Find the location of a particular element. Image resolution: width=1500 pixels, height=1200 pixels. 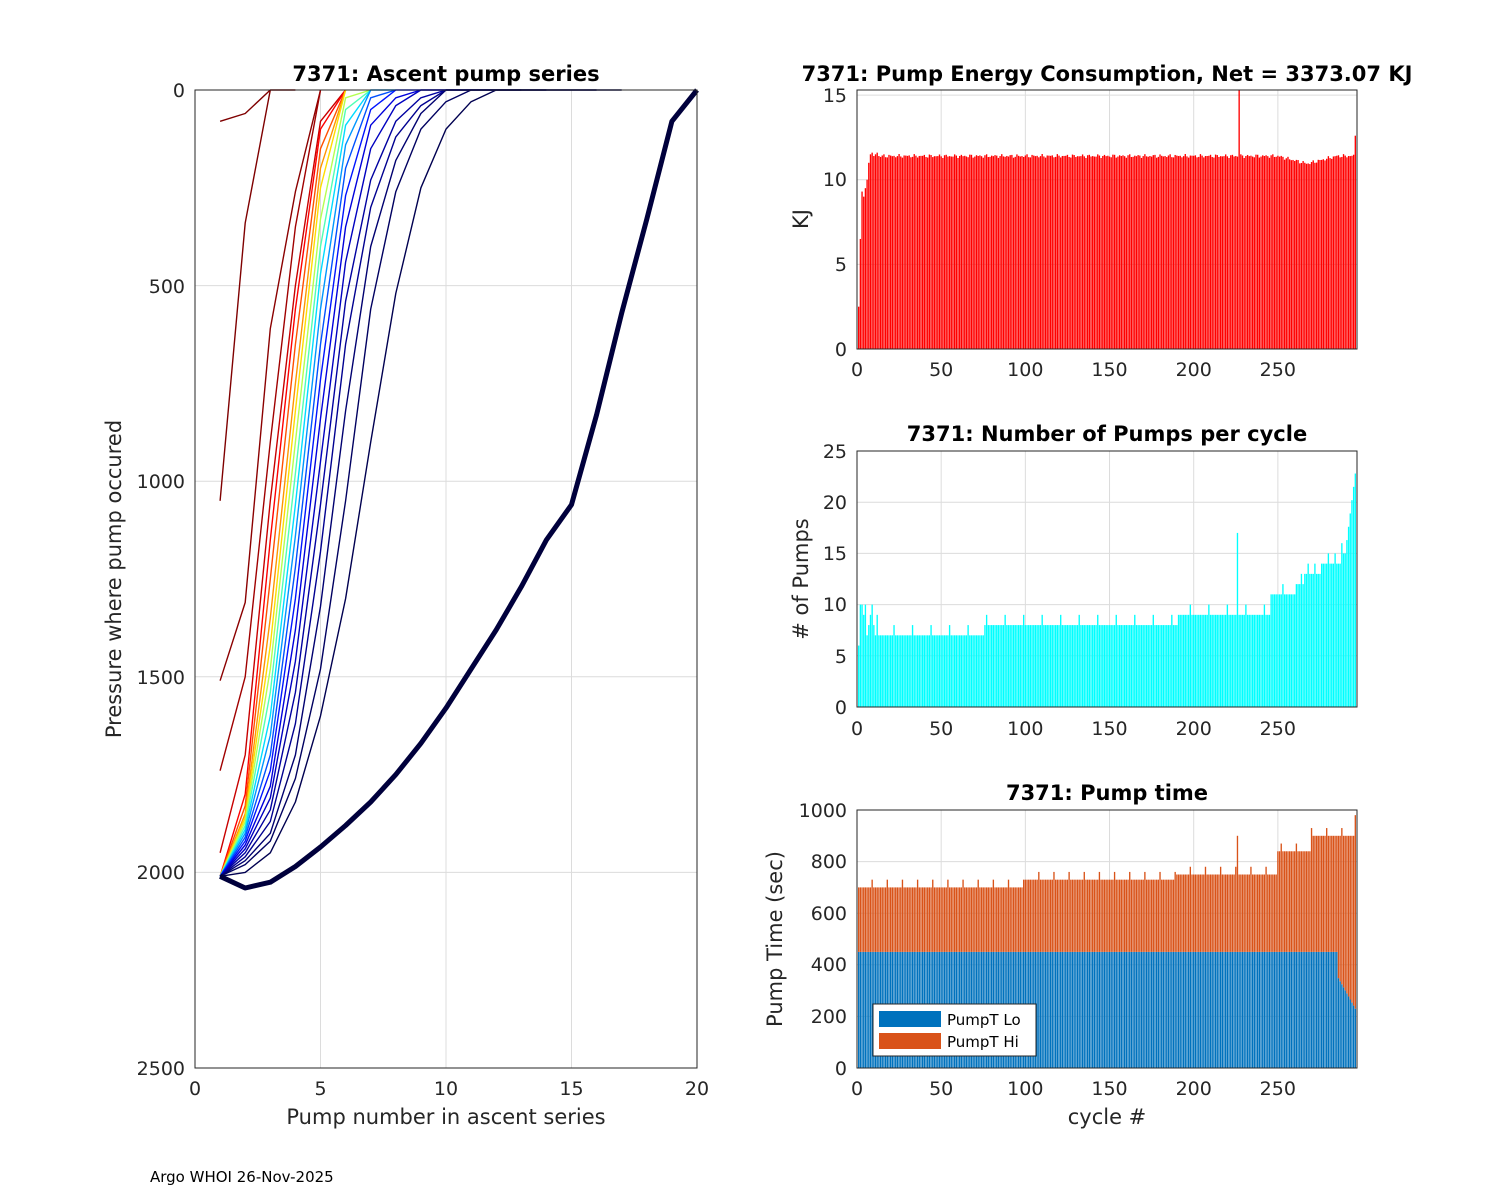

pumptime-xtick: 100 is located at coordinates (1025, 1089).